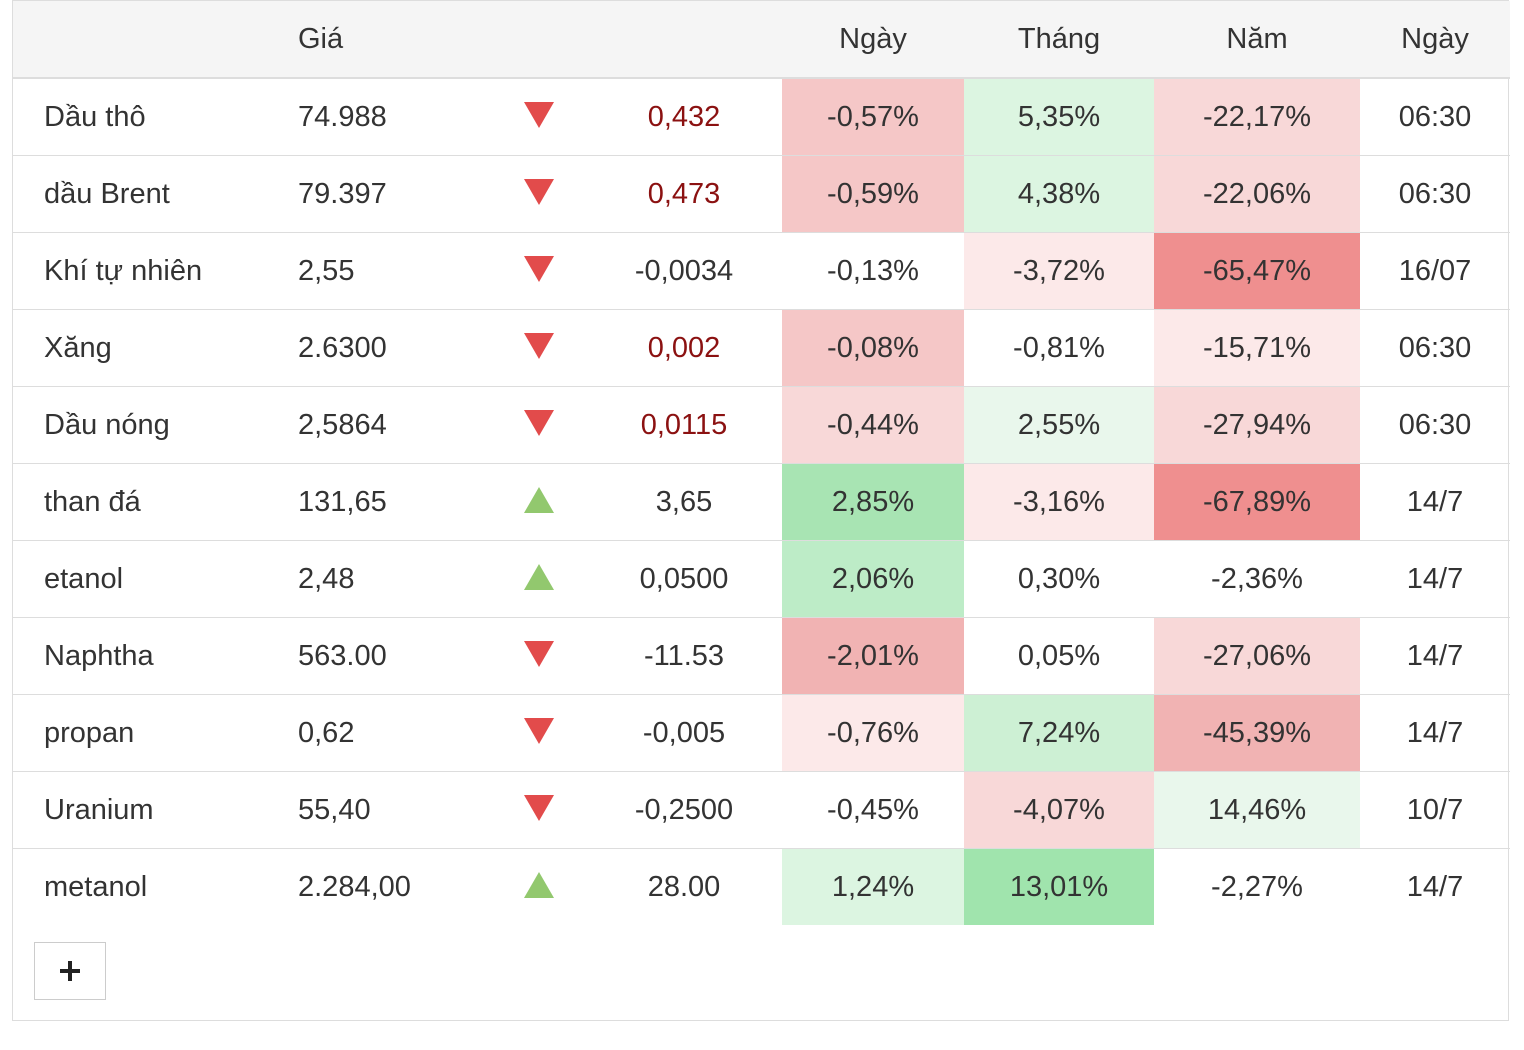 The width and height of the screenshot is (1524, 1050). Describe the element at coordinates (684, 271) in the screenshot. I see `change-value: -0,0034` at that location.